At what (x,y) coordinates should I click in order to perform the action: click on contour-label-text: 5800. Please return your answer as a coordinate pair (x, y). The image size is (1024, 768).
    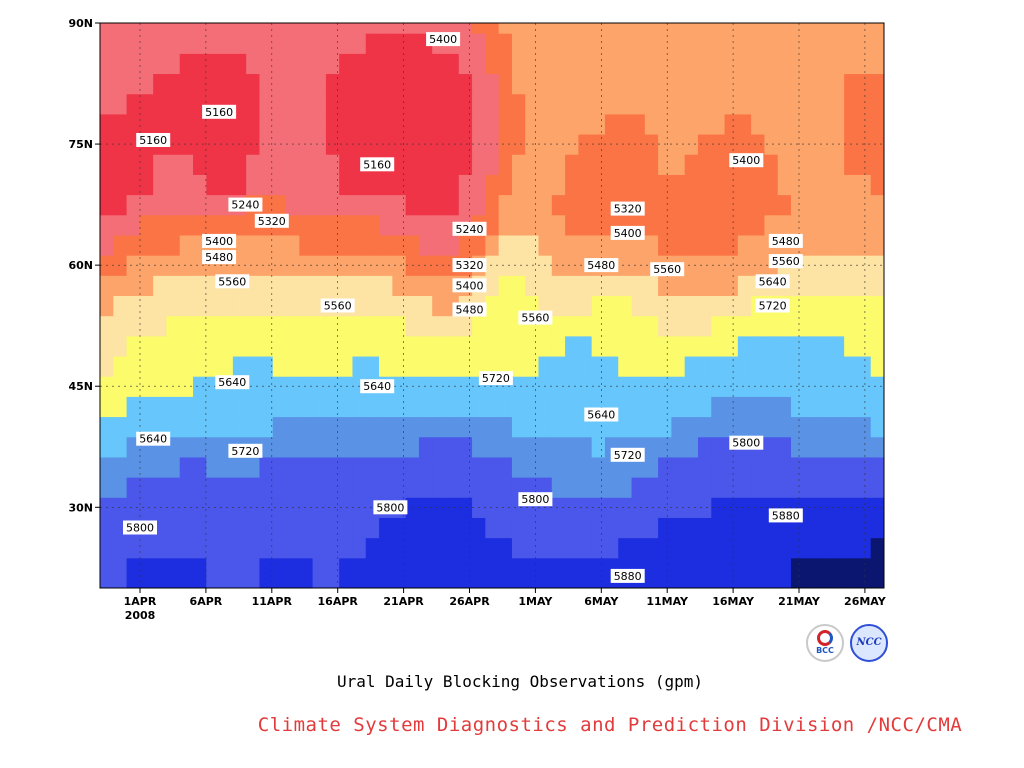
    Looking at the image, I should click on (535, 499).